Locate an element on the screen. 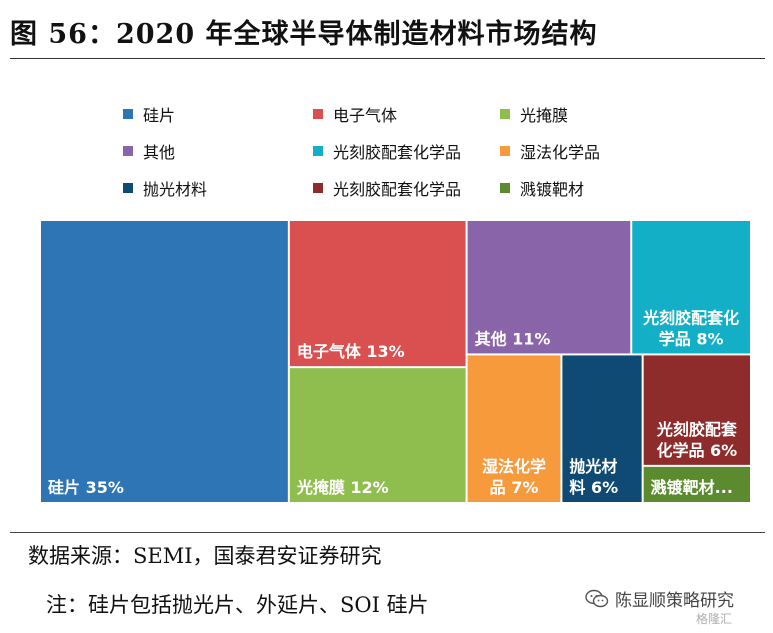 The width and height of the screenshot is (773, 633). tile-label: 电子气体 13% is located at coordinates (351, 351).